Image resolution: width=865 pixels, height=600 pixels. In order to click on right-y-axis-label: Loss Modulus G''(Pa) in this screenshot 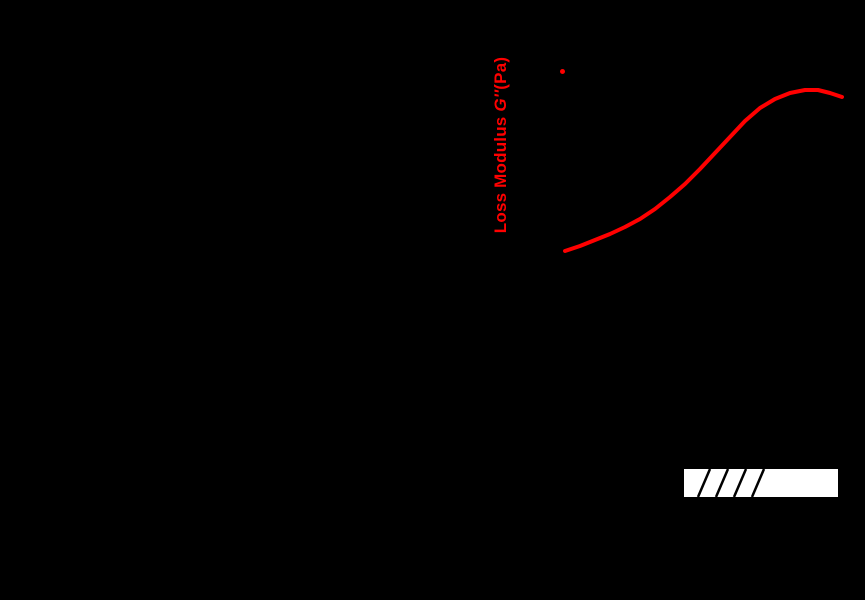, I will do `click(501, 145)`.